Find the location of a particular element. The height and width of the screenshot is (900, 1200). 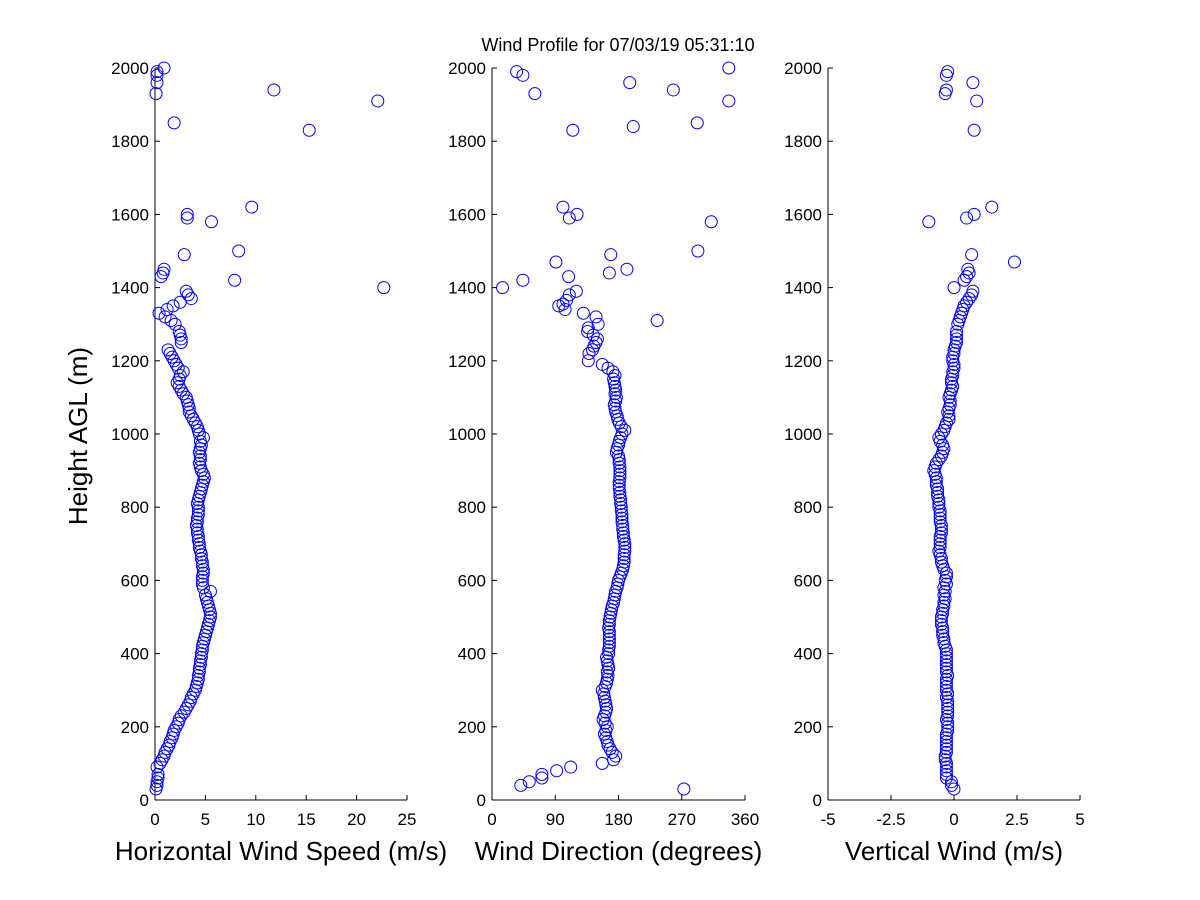

x-tick-label: 0 is located at coordinates (953, 819).